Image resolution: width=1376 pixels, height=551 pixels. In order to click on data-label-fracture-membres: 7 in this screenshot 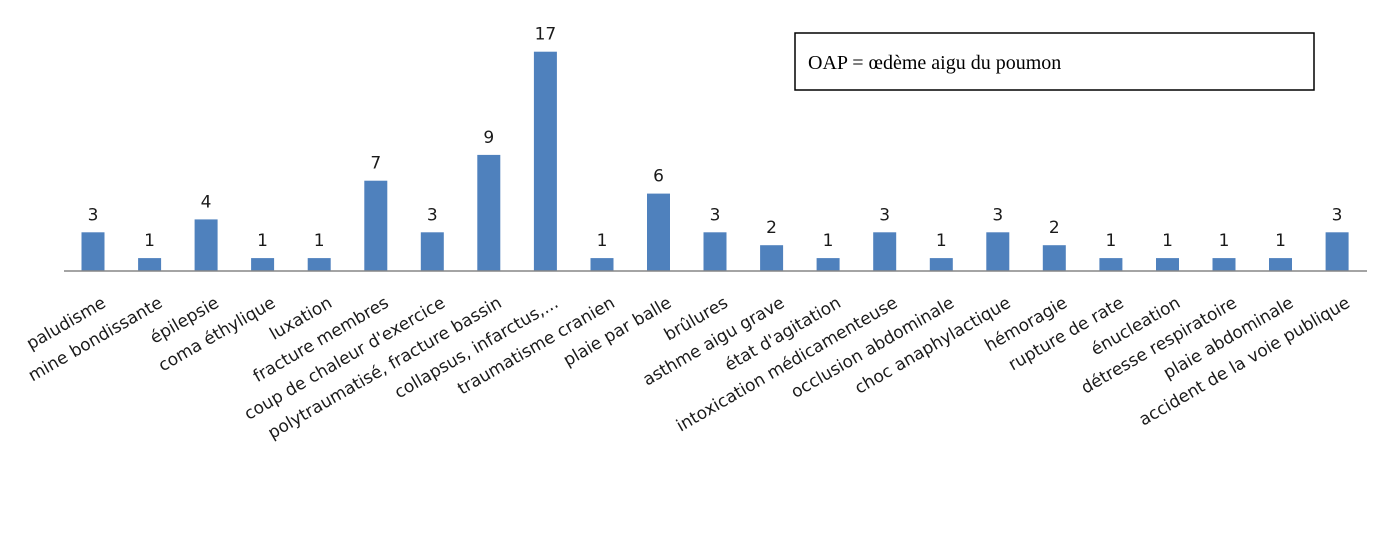, I will do `click(375, 164)`.